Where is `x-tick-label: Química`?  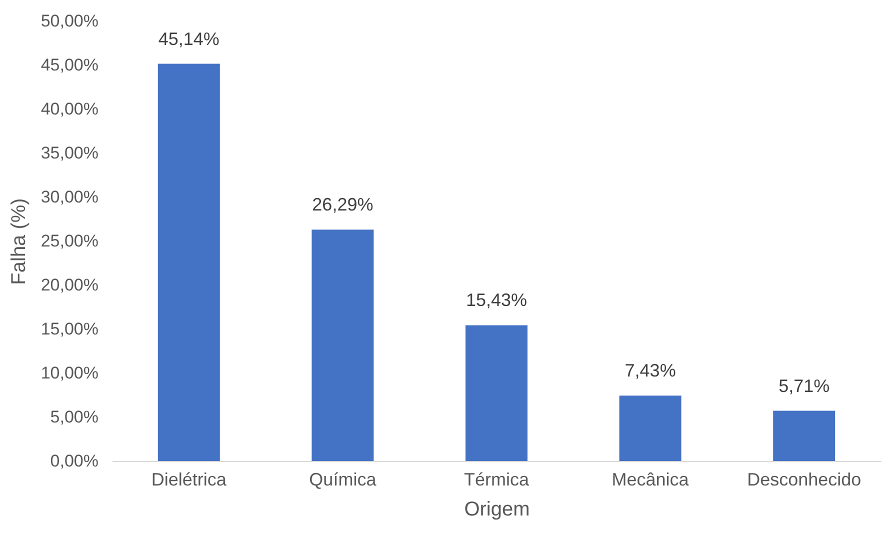
x-tick-label: Química is located at coordinates (343, 480).